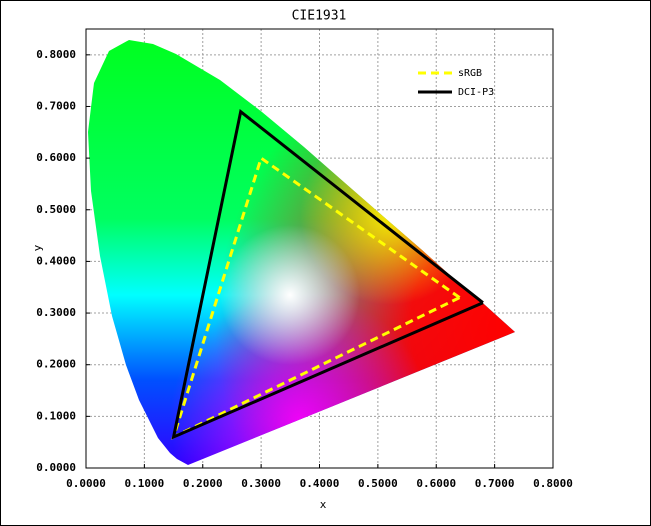 The height and width of the screenshot is (526, 651). What do you see at coordinates (495, 483) in the screenshot?
I see `x-tick-label: 0.7000` at bounding box center [495, 483].